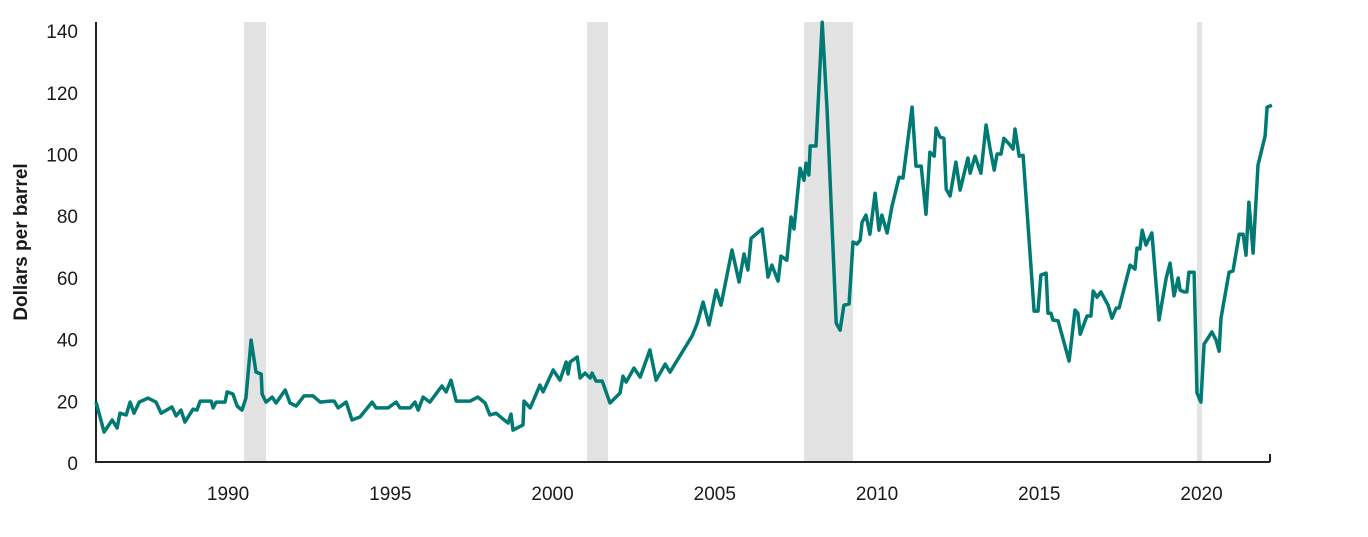  I want to click on x-tick-label: 2015, so click(1039, 494).